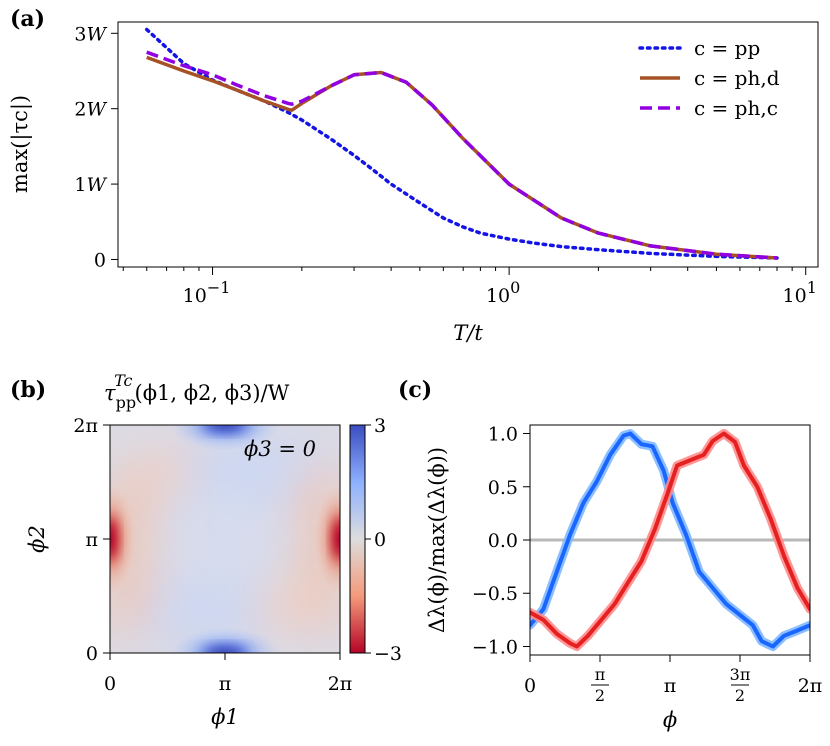 This screenshot has width=830, height=746. What do you see at coordinates (670, 686) in the screenshot?
I see `c-x-tick-label: π` at bounding box center [670, 686].